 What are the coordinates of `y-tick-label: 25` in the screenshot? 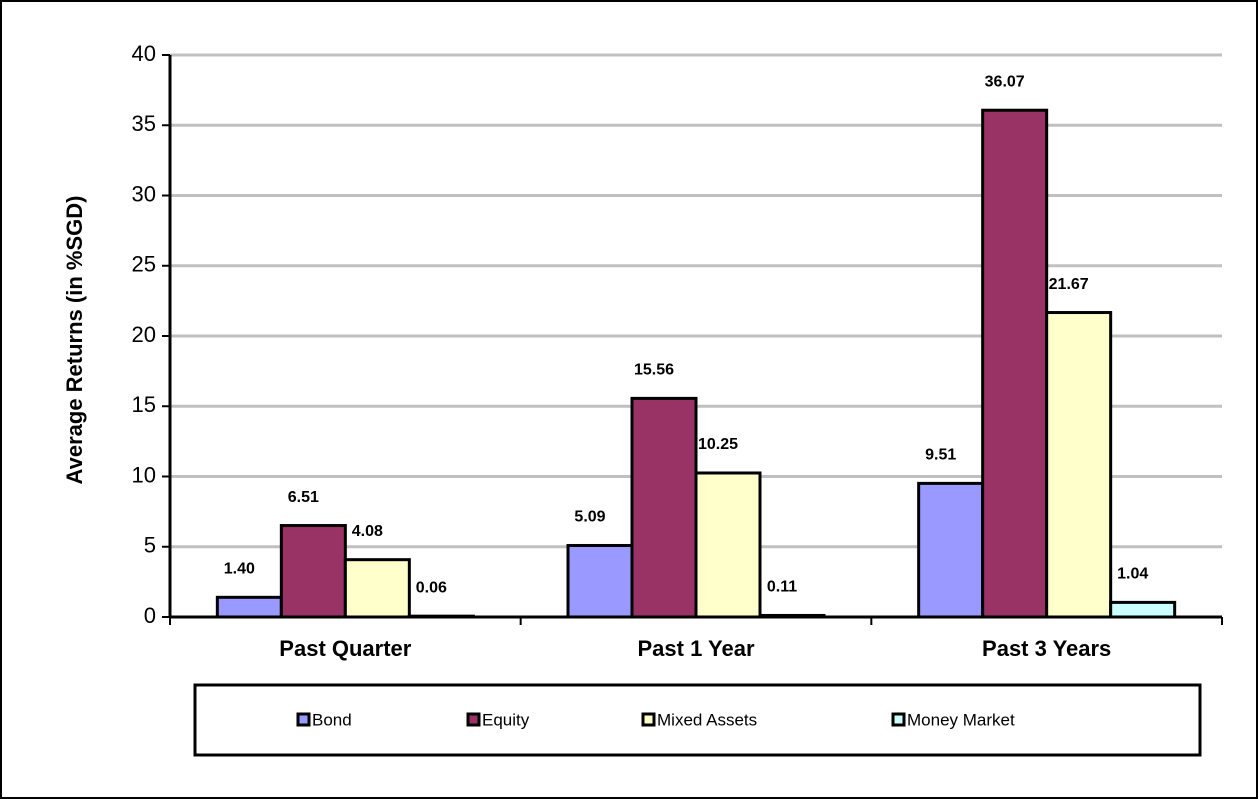 It's located at (144, 264).